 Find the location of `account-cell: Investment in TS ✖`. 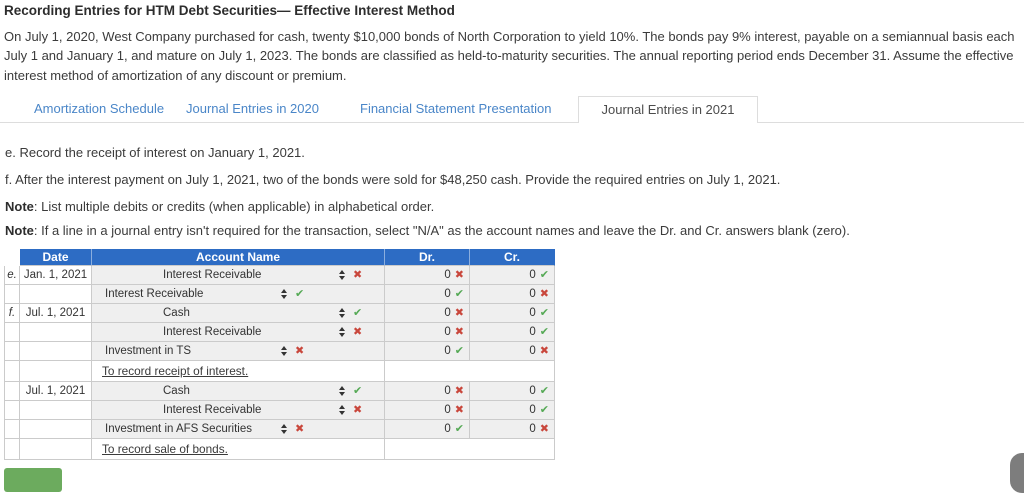

account-cell: Investment in TS ✖ is located at coordinates (238, 351).